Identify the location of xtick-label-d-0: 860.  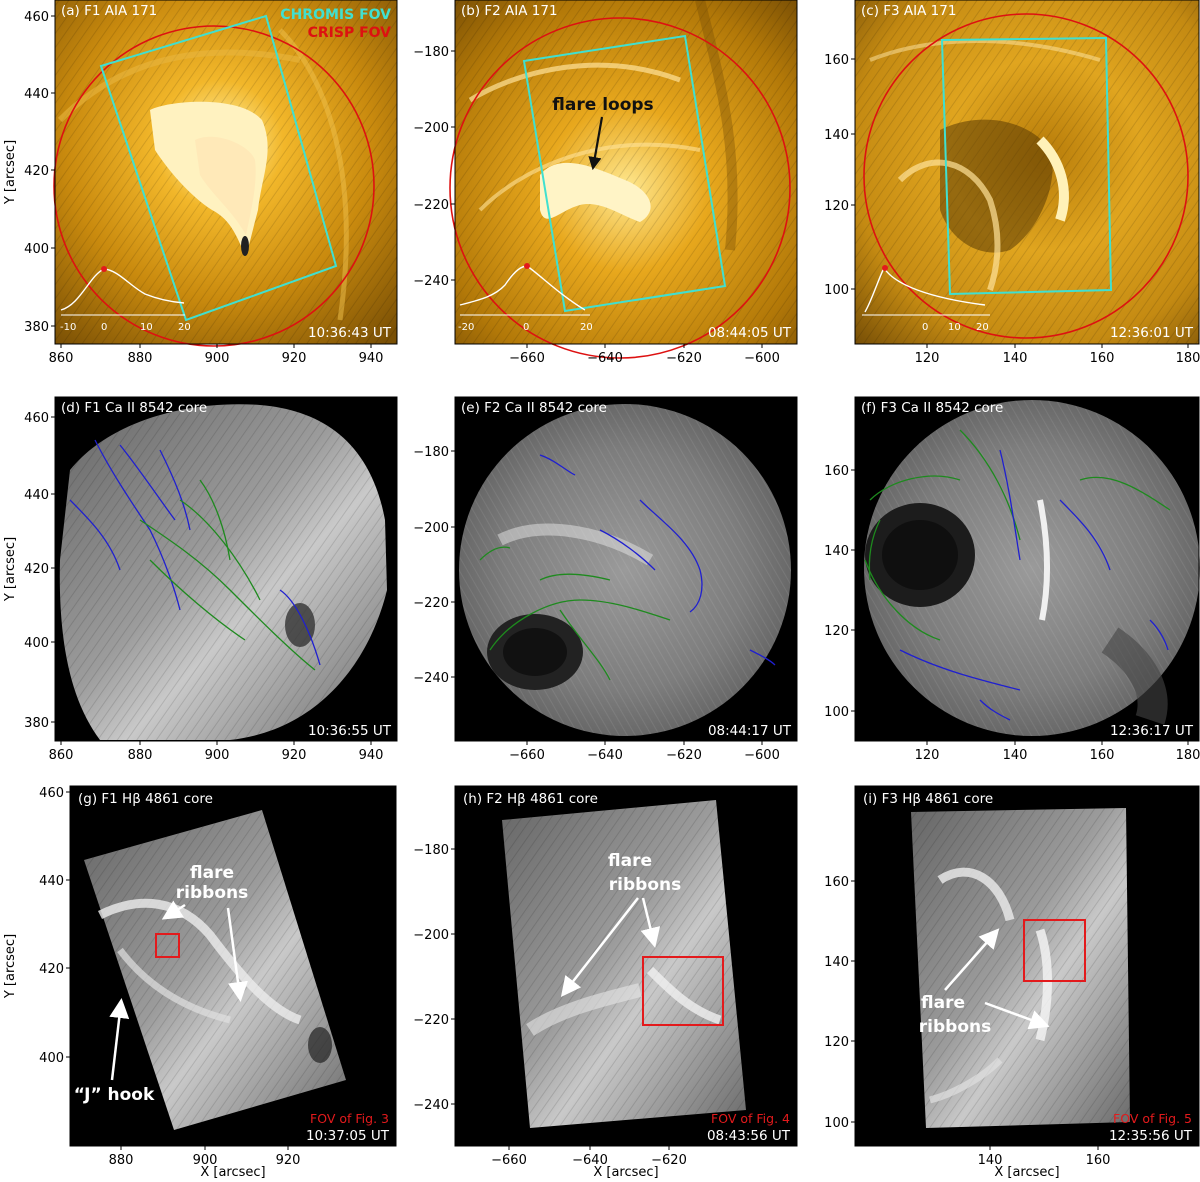
(61, 755).